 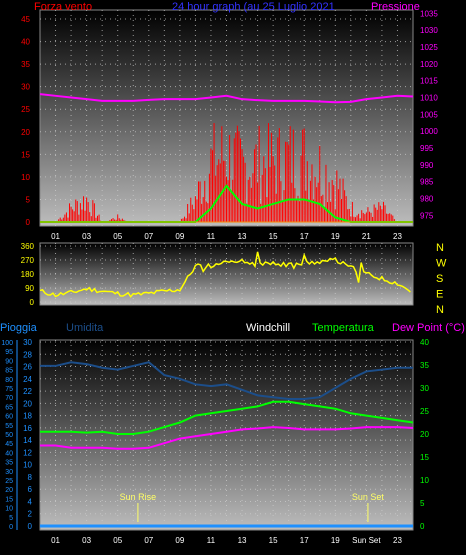 I want to click on legend-umidita: Umidita, so click(x=85, y=328).